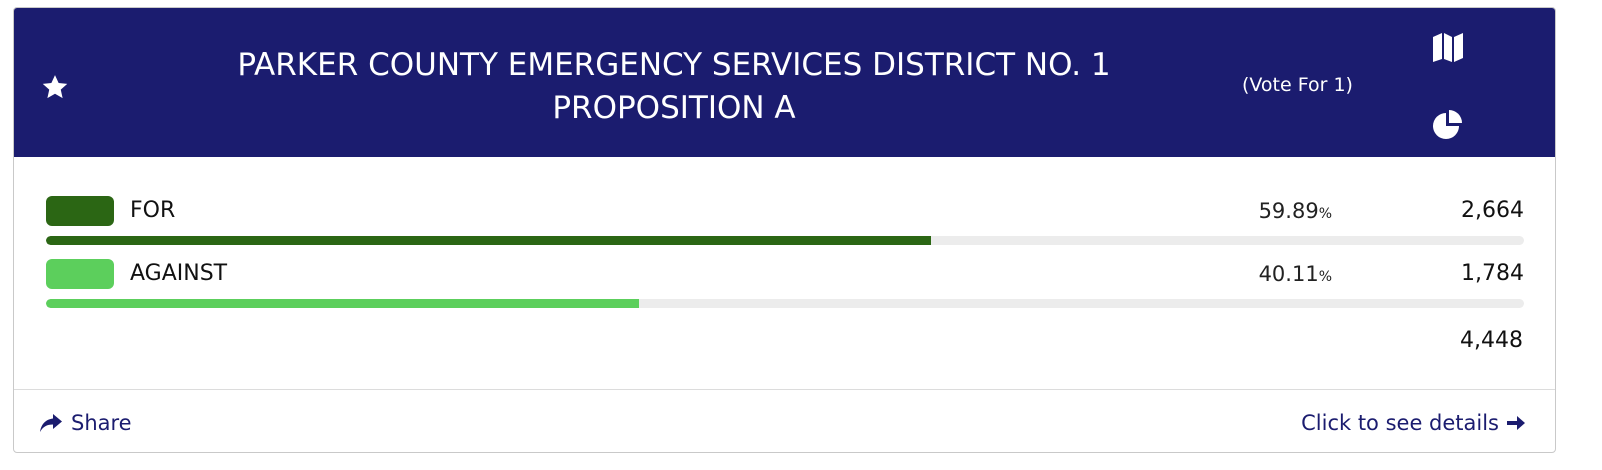 This screenshot has width=1602, height=470. I want to click on map-button, so click(1448, 47).